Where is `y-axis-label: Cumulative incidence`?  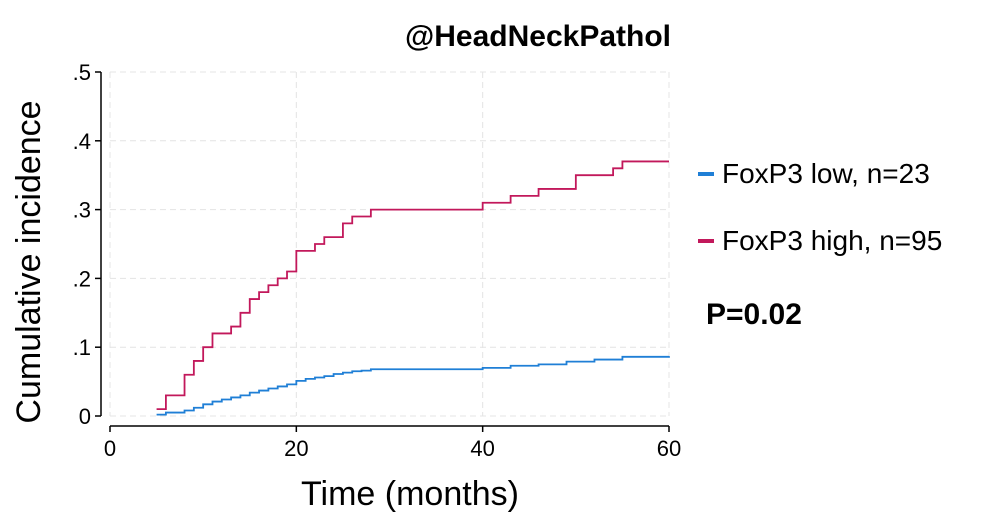
y-axis-label: Cumulative incidence is located at coordinates (29, 261).